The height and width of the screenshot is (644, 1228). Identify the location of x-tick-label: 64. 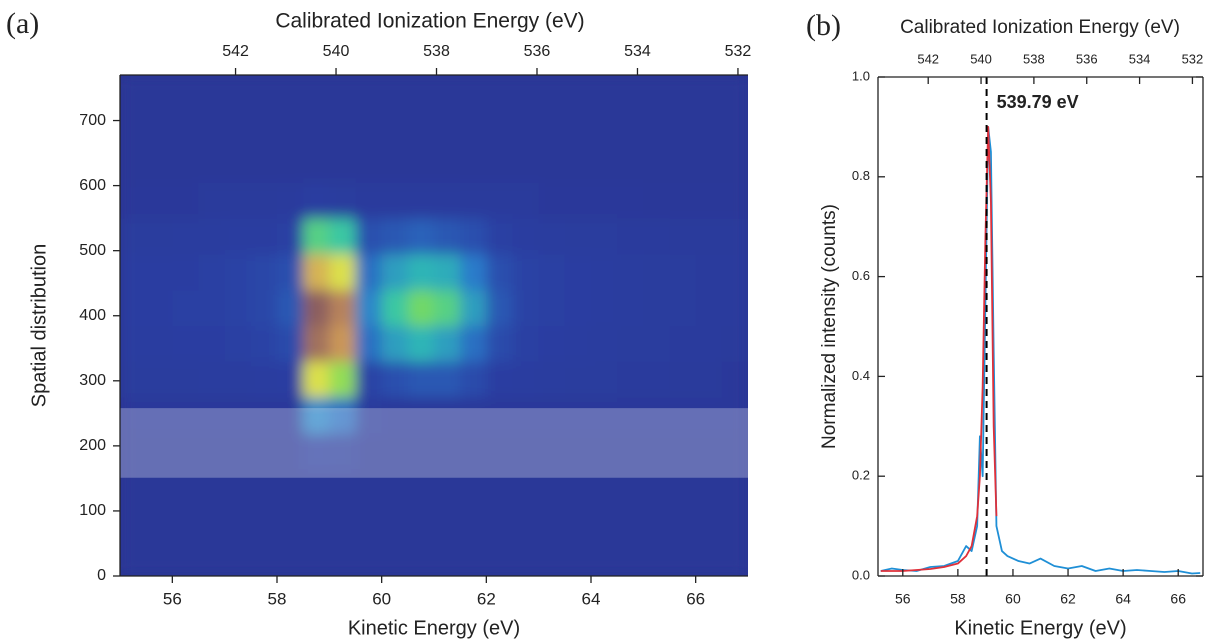
(1123, 599).